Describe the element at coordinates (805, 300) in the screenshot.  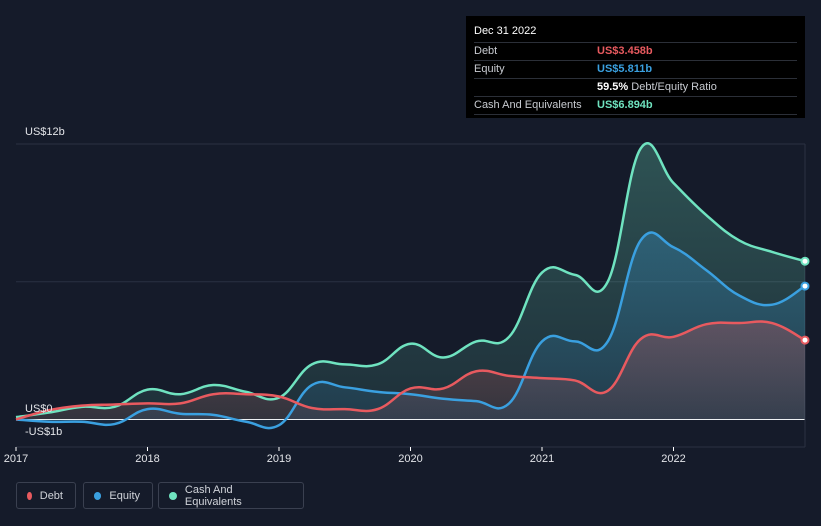
I see `chart-endpoints` at that location.